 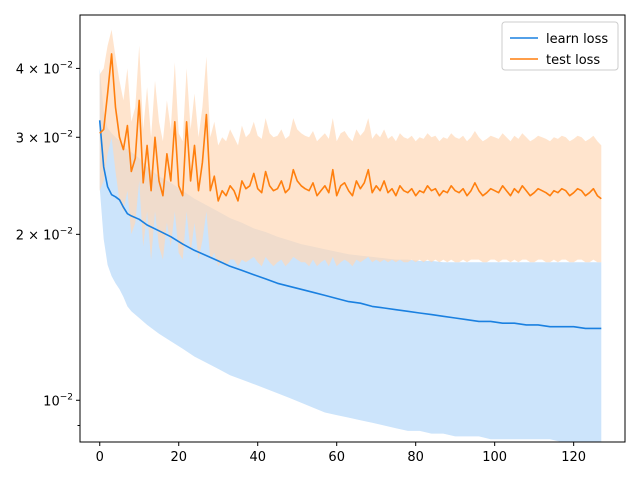 I want to click on legend-box, so click(x=560, y=46).